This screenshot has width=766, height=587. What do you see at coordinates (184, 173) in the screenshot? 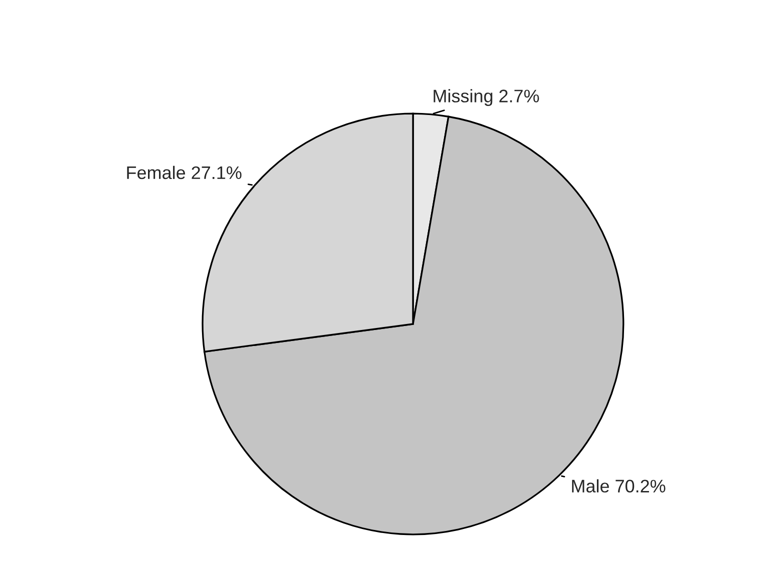
I see `slice-label: Female 27.1%` at bounding box center [184, 173].